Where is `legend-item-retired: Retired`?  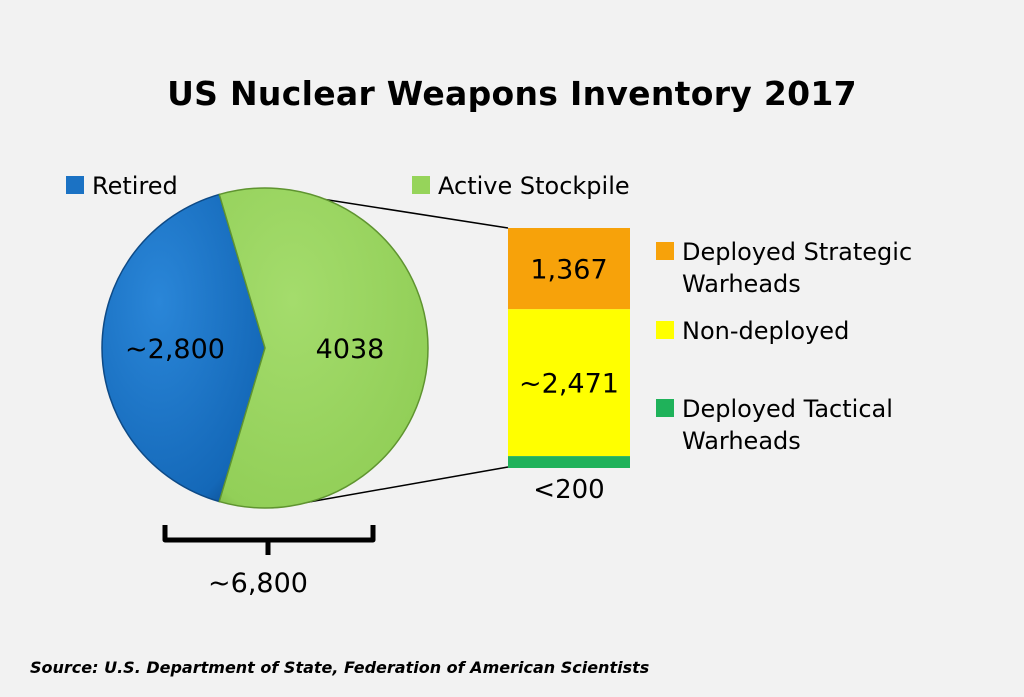 legend-item-retired: Retired is located at coordinates (122, 186).